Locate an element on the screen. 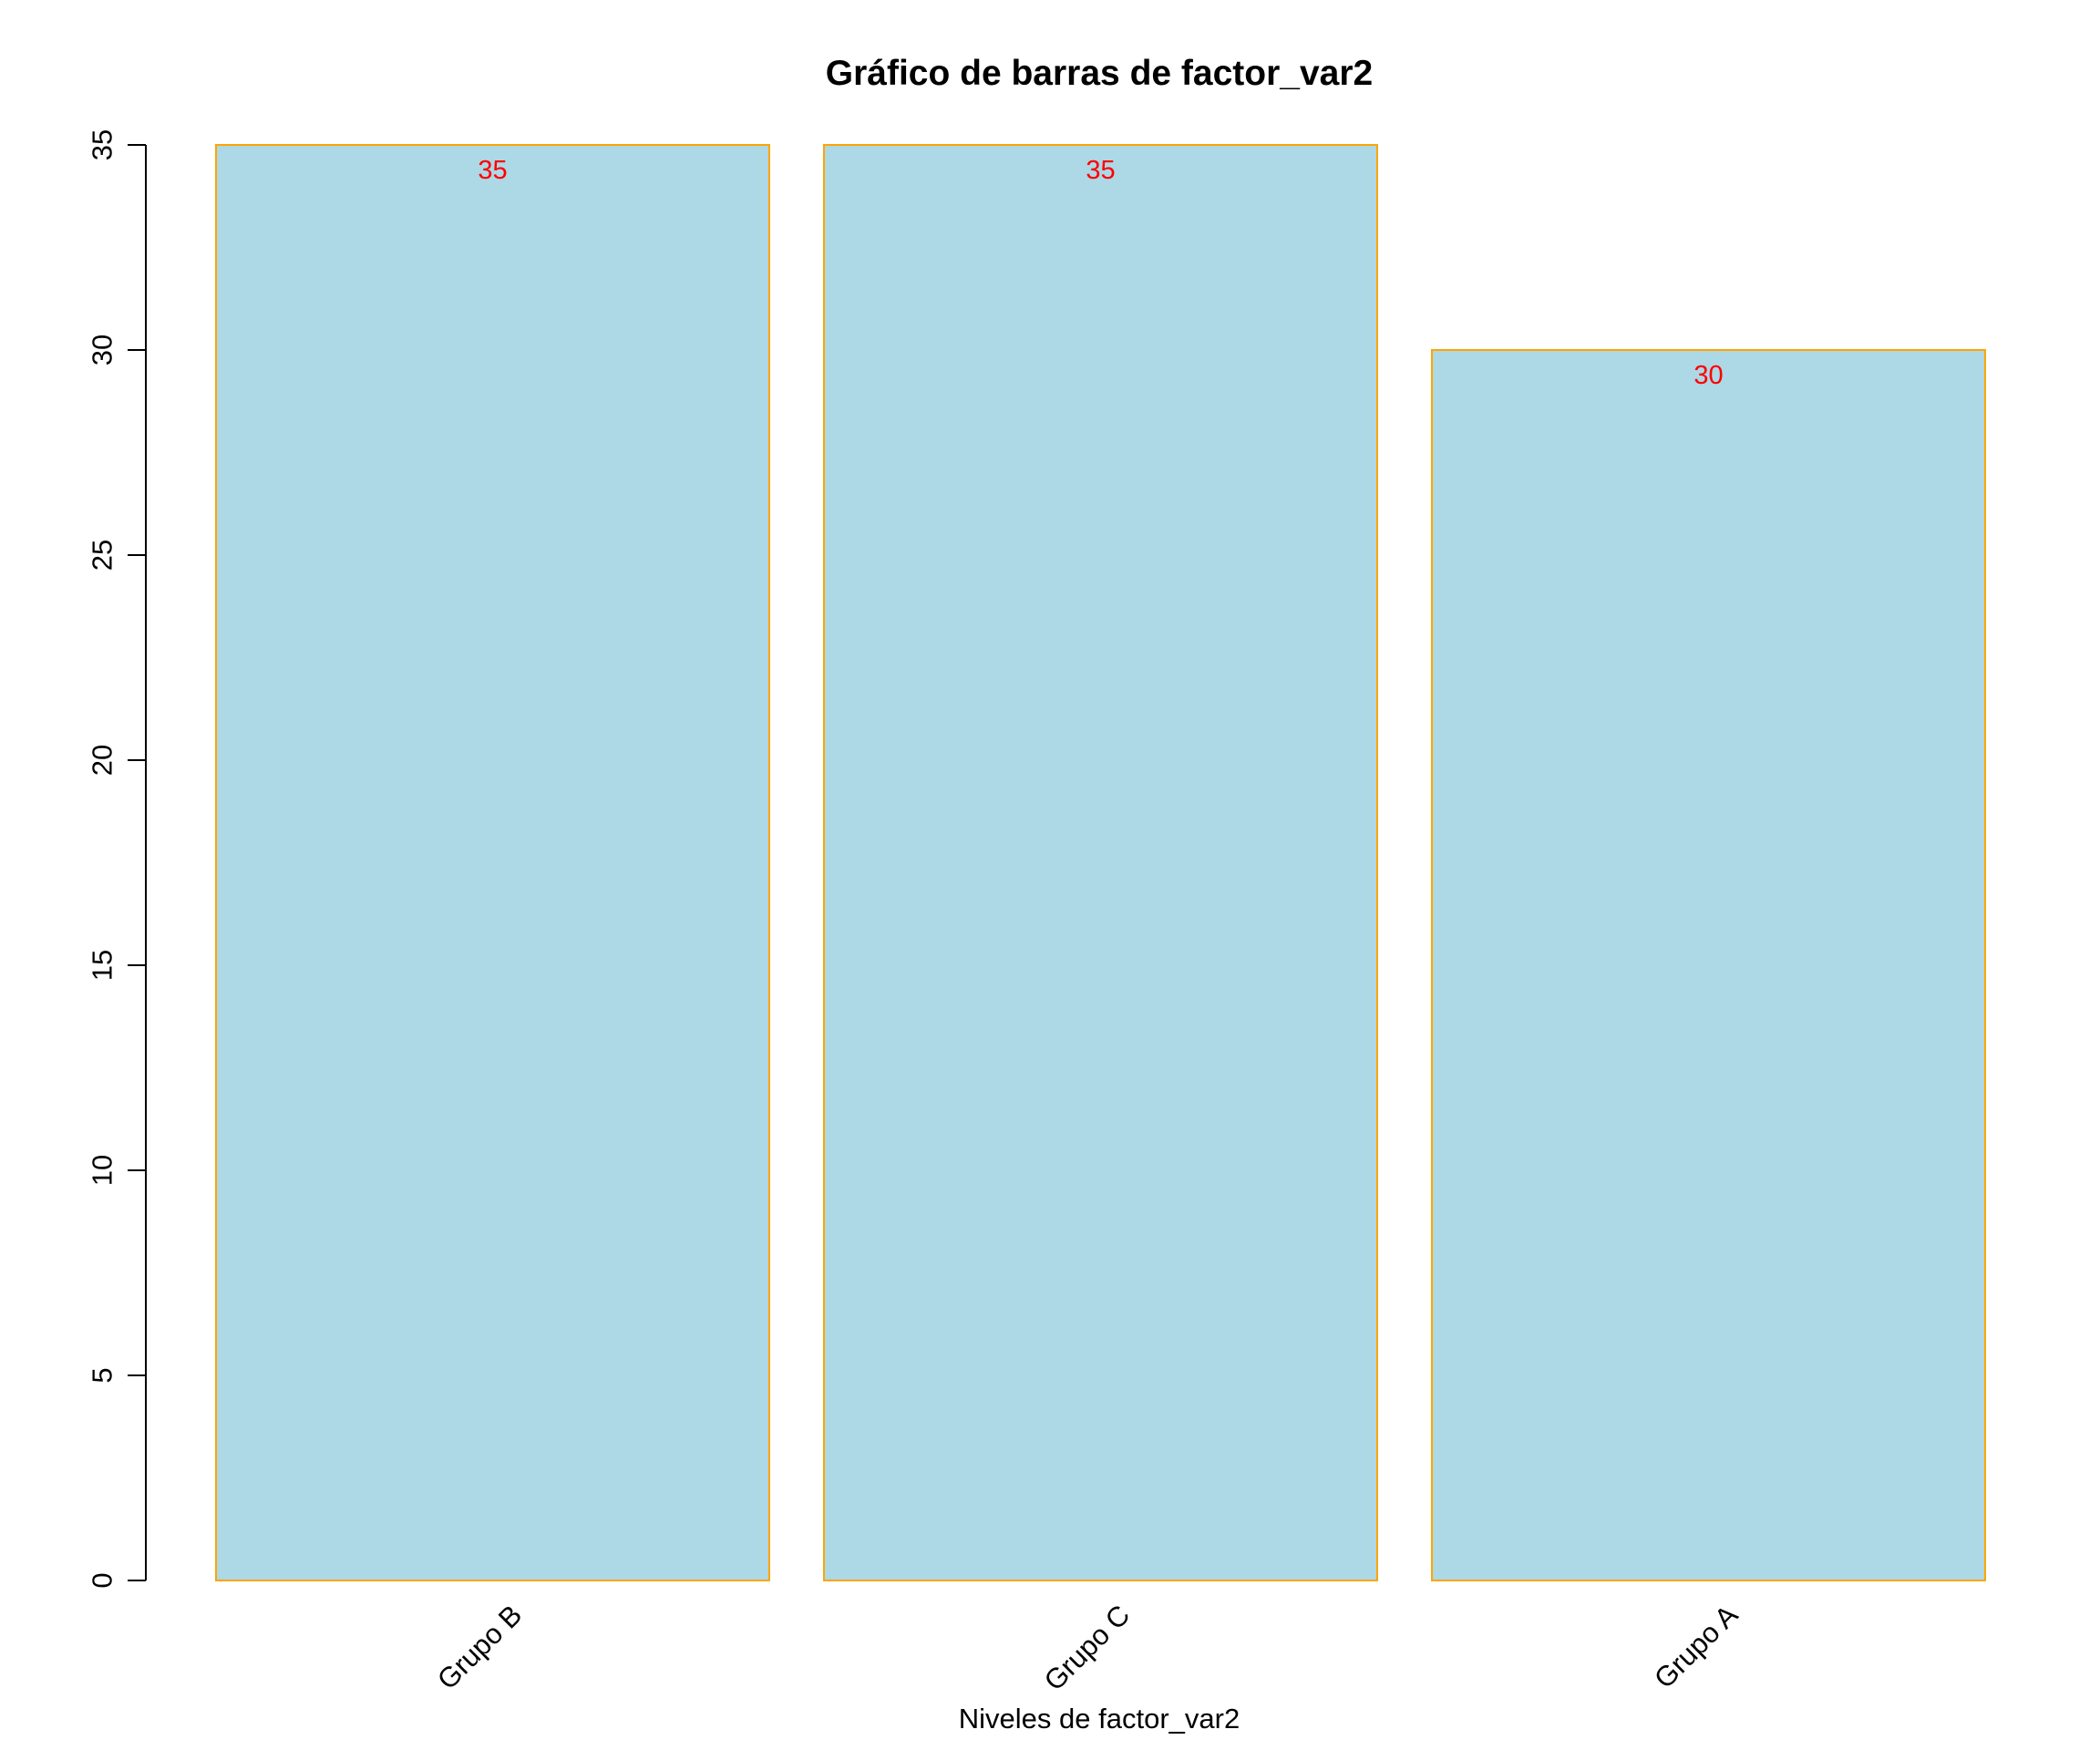 Image resolution: width=2100 pixels, height=1750 pixels. x-tick-label: Grupo C is located at coordinates (1087, 1648).